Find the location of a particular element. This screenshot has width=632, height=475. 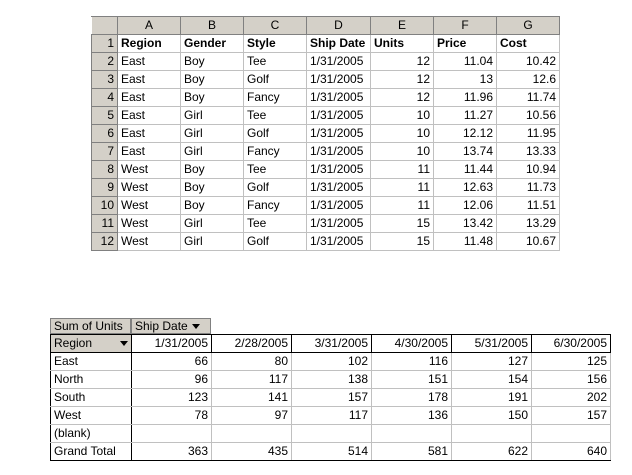

pivot-value-cell: 151 is located at coordinates (411, 379).